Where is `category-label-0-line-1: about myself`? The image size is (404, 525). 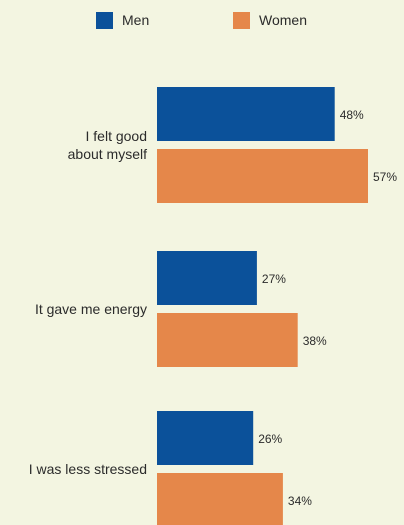 category-label-0-line-1: about myself is located at coordinates (107, 154).